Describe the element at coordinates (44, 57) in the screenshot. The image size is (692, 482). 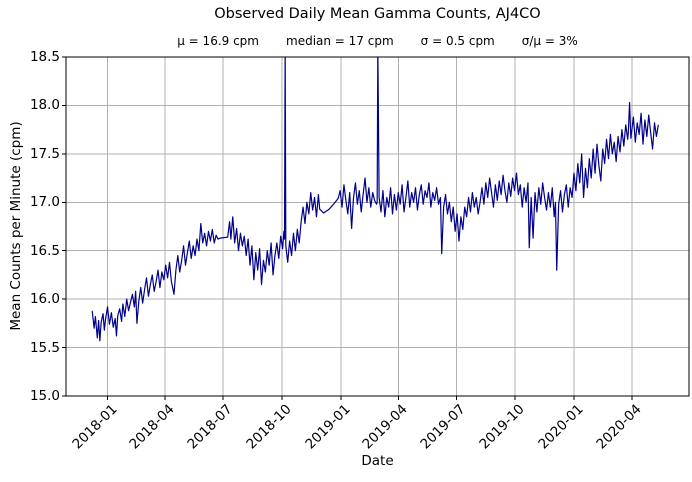
I see `y-tick-label: 18.5` at that location.